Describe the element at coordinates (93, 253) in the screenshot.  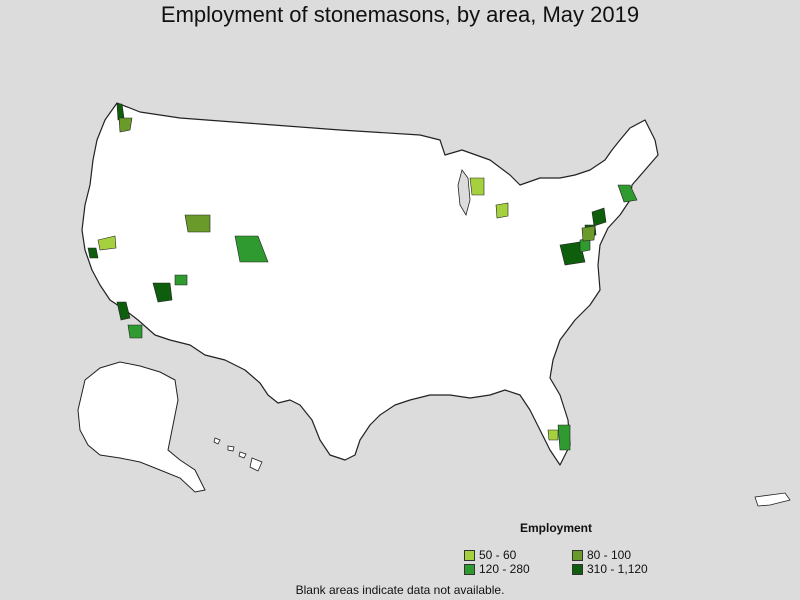
I see `area-san-francisco` at that location.